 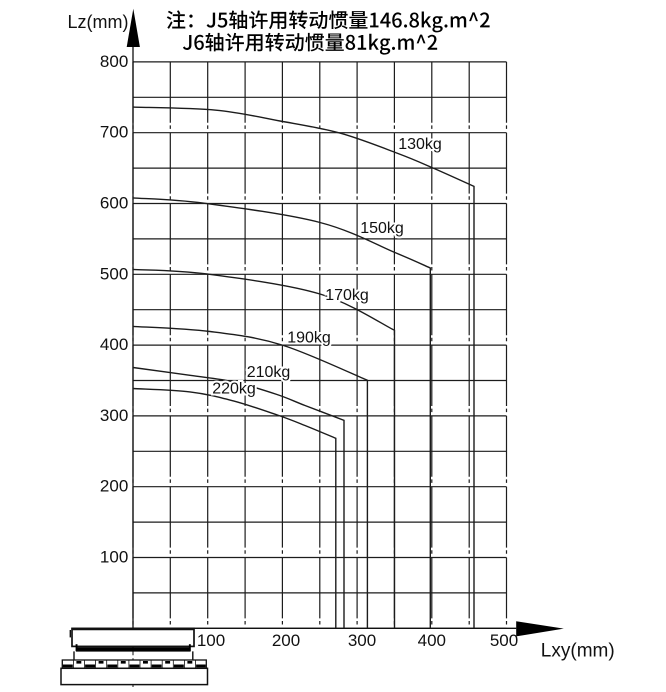 I want to click on svg-text: Lz(mm), so click(x=98, y=22).